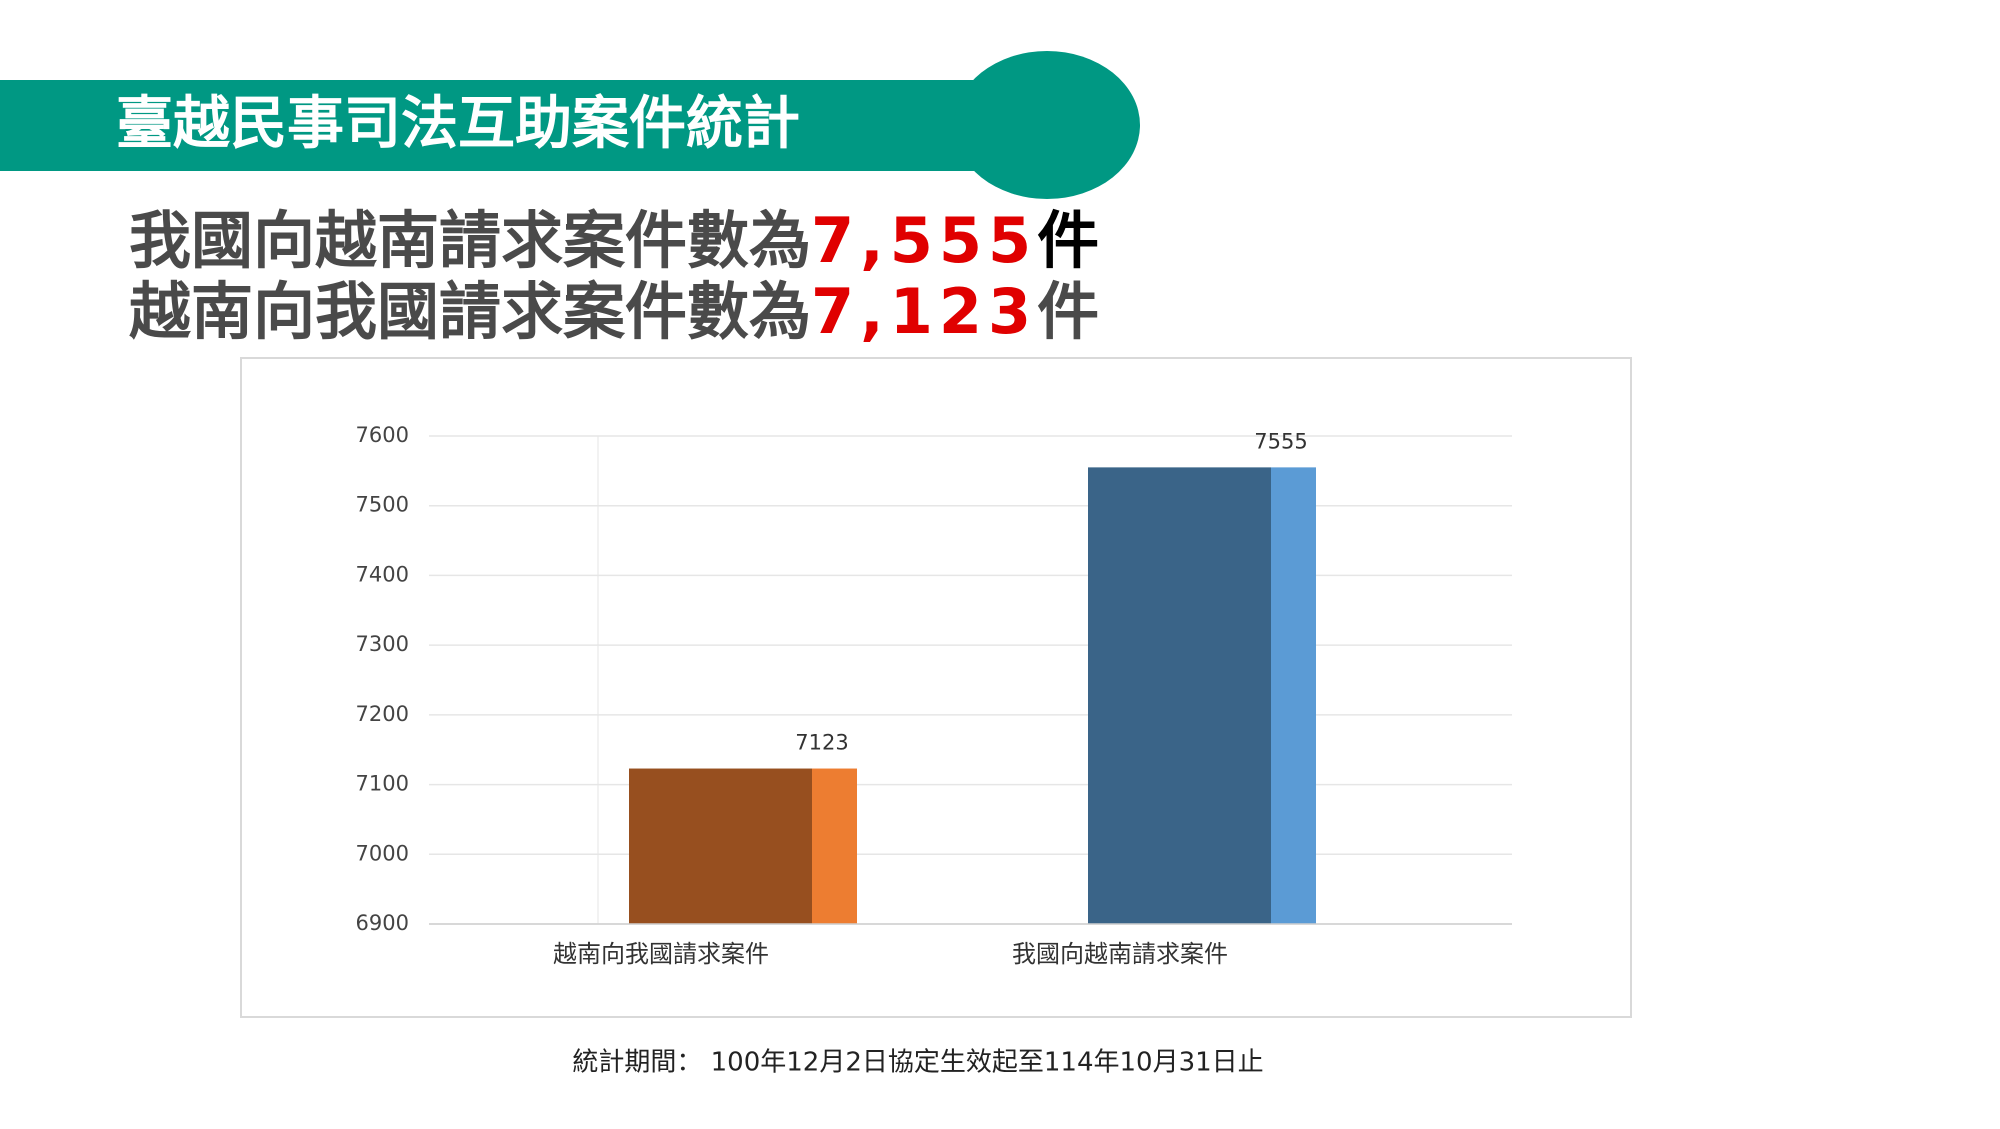  I want to click on y-tick-label: 6900, so click(382, 923).